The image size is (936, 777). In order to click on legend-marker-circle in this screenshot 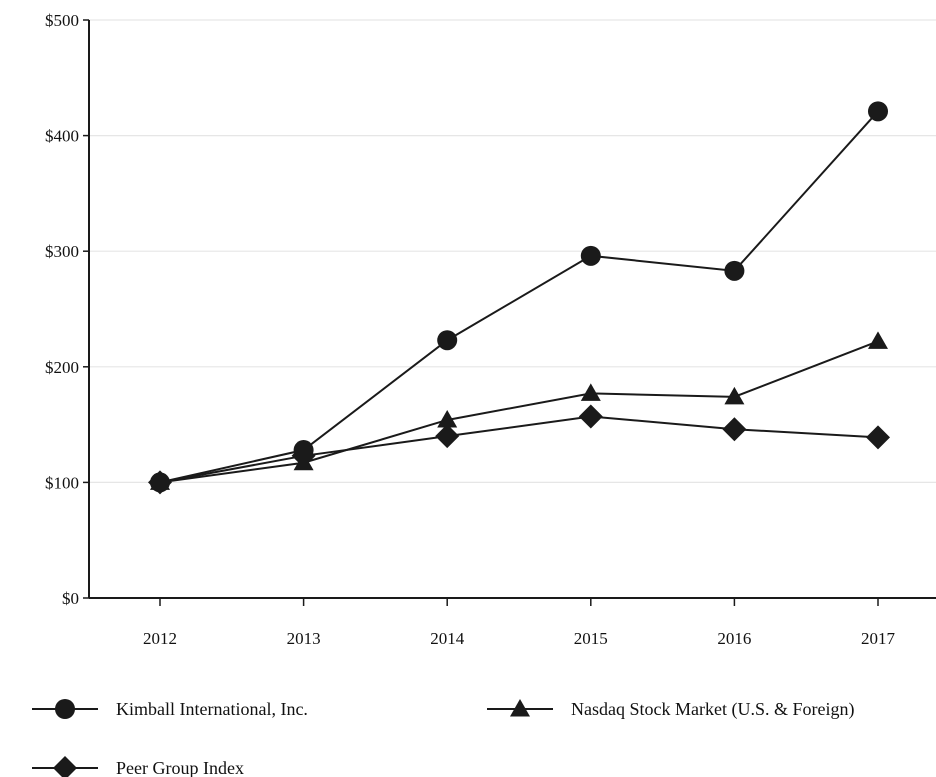, I will do `click(65, 709)`.